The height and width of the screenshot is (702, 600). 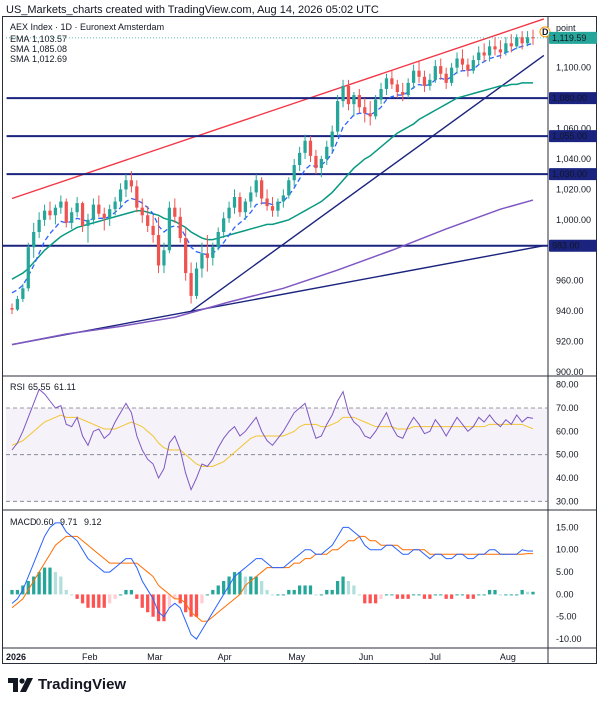 What do you see at coordinates (569, 38) in the screenshot?
I see `price-tag-label: 1,119.59` at bounding box center [569, 38].